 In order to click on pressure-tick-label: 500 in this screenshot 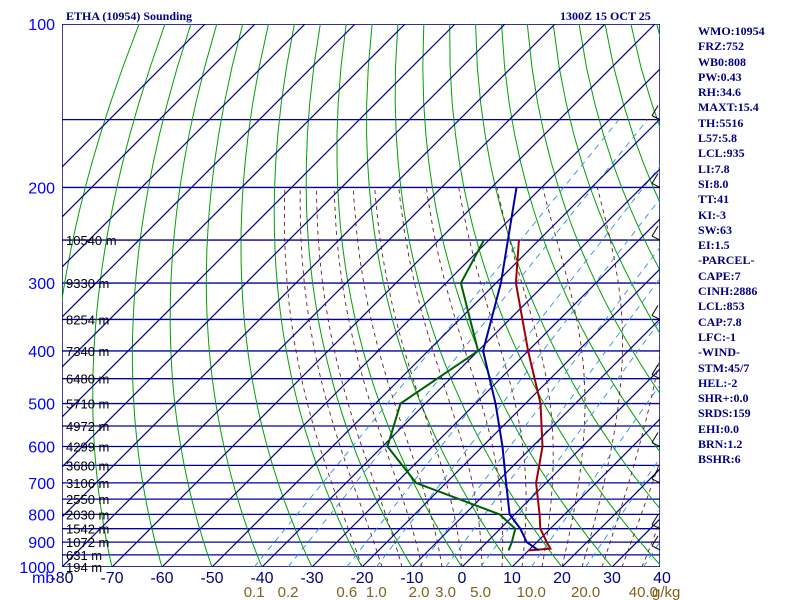, I will do `click(41, 405)`.